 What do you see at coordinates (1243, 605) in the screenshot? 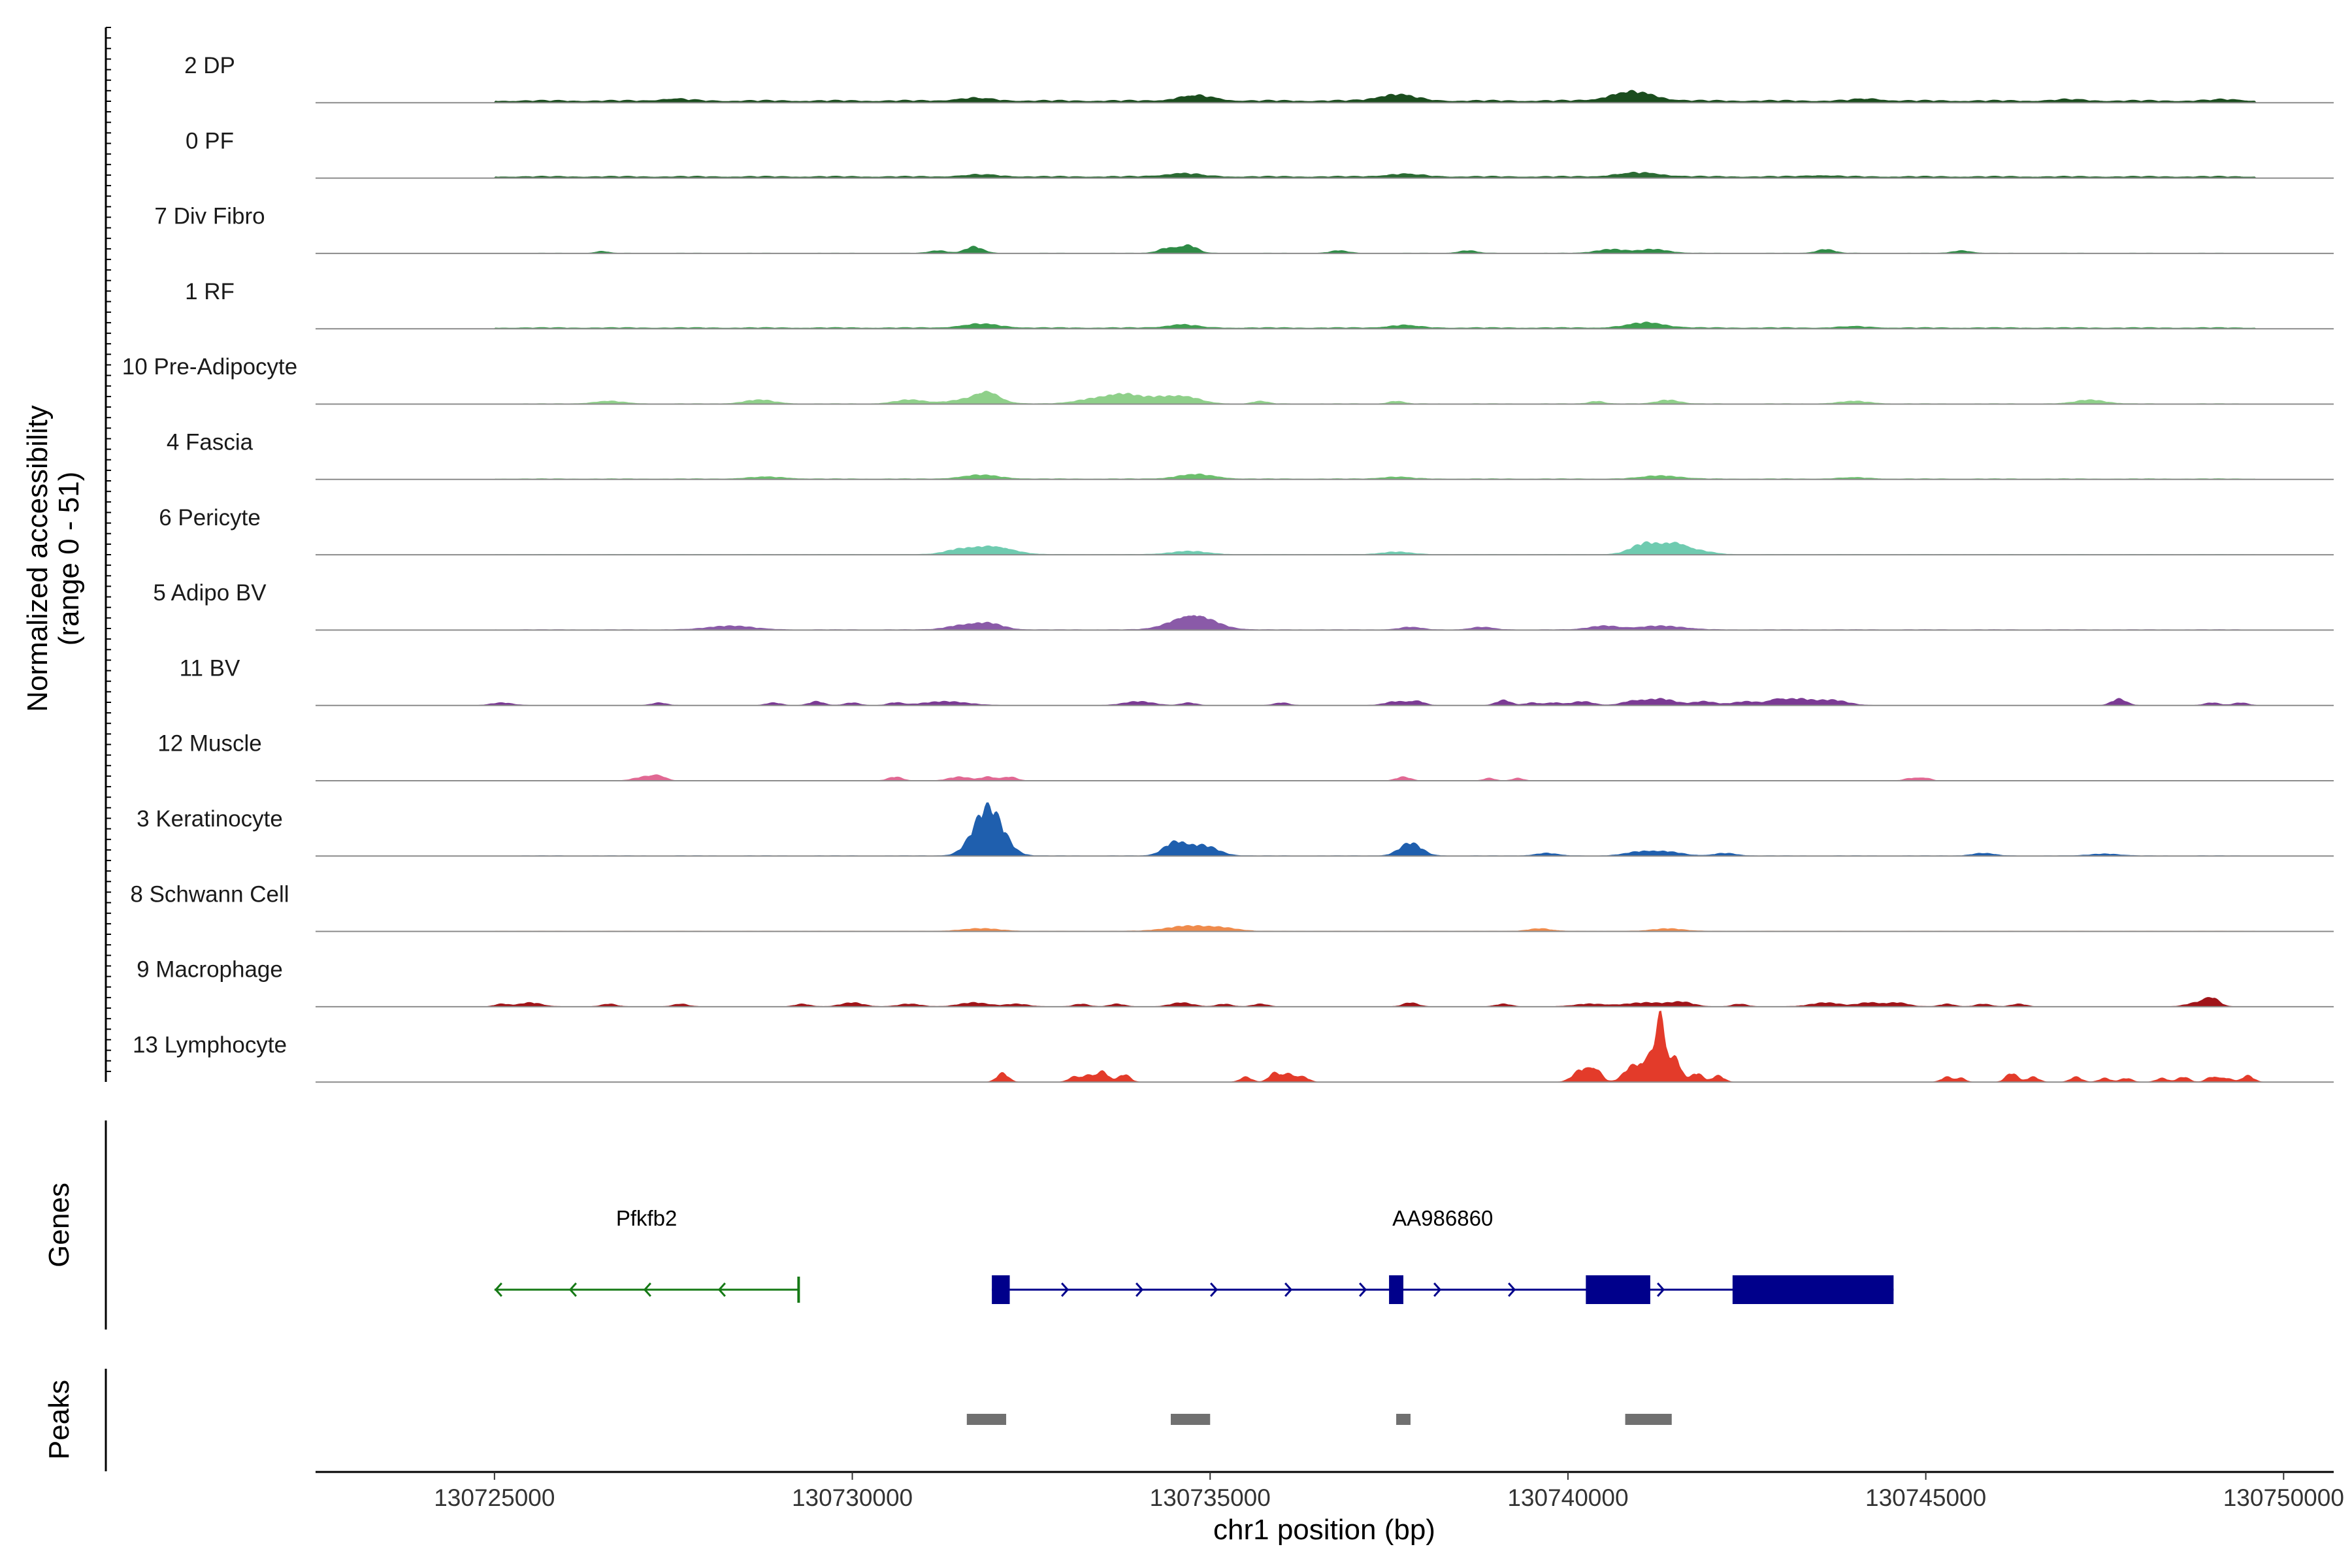
I see `track-5-adipo-bv: 5 Adipo BV` at bounding box center [1243, 605].